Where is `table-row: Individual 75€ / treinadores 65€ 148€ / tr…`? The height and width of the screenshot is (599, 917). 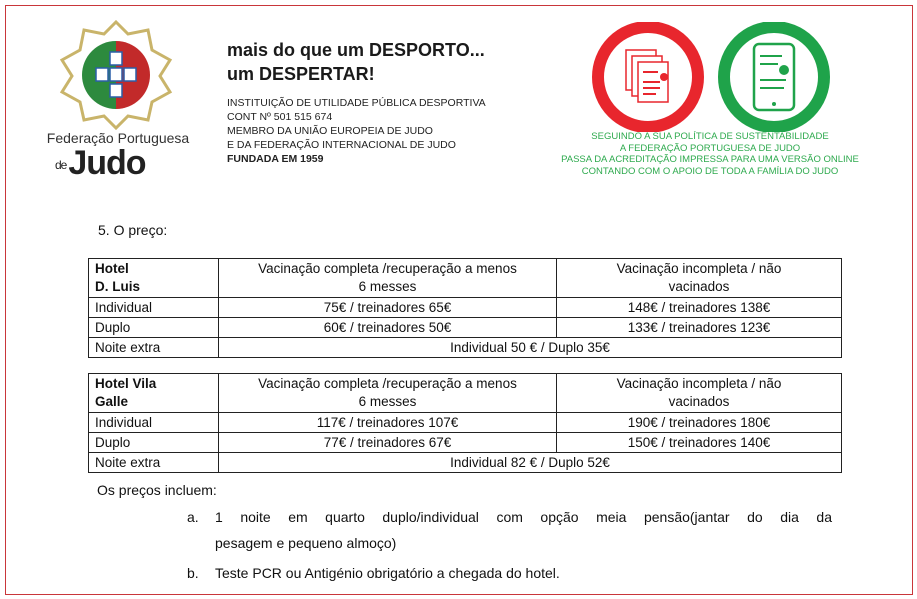 table-row: Individual 75€ / treinadores 65€ 148€ / tr… is located at coordinates (465, 307).